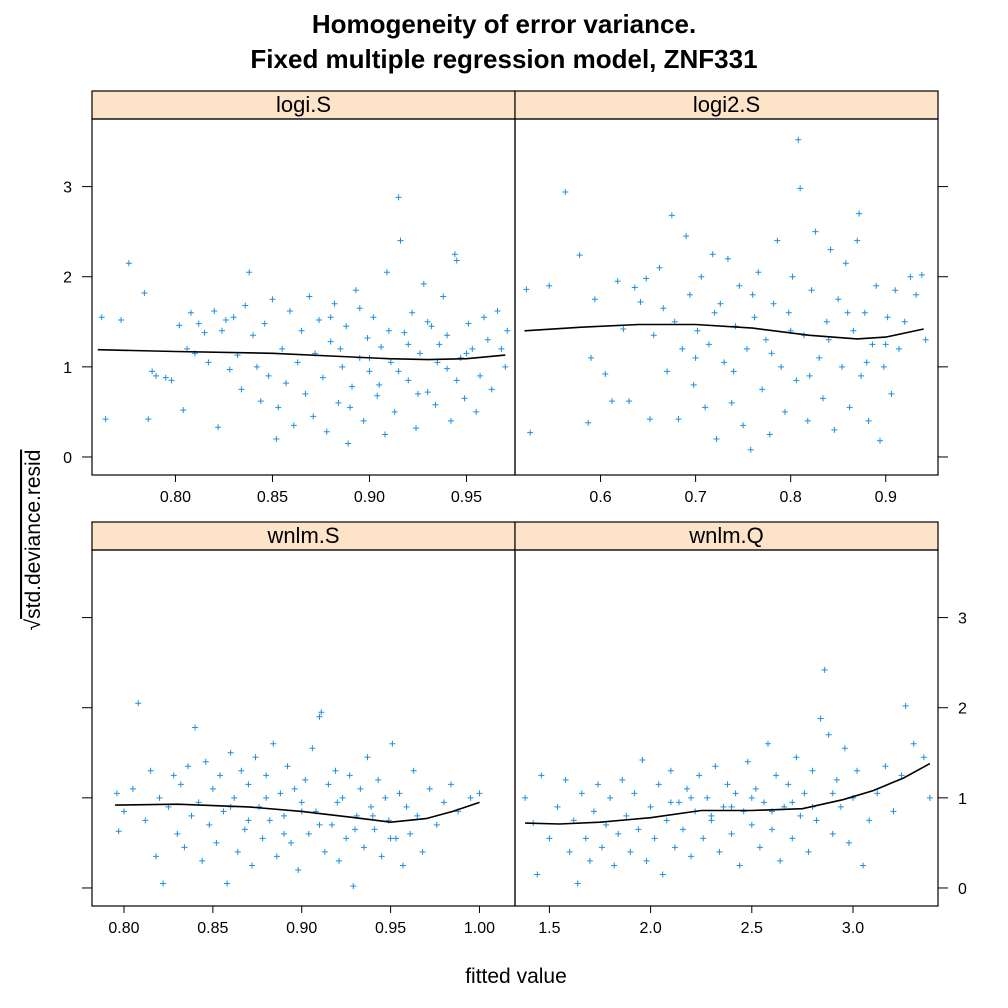 The height and width of the screenshot is (1008, 1008). Describe the element at coordinates (549, 928) in the screenshot. I see `x-tick-label: 1.5` at that location.